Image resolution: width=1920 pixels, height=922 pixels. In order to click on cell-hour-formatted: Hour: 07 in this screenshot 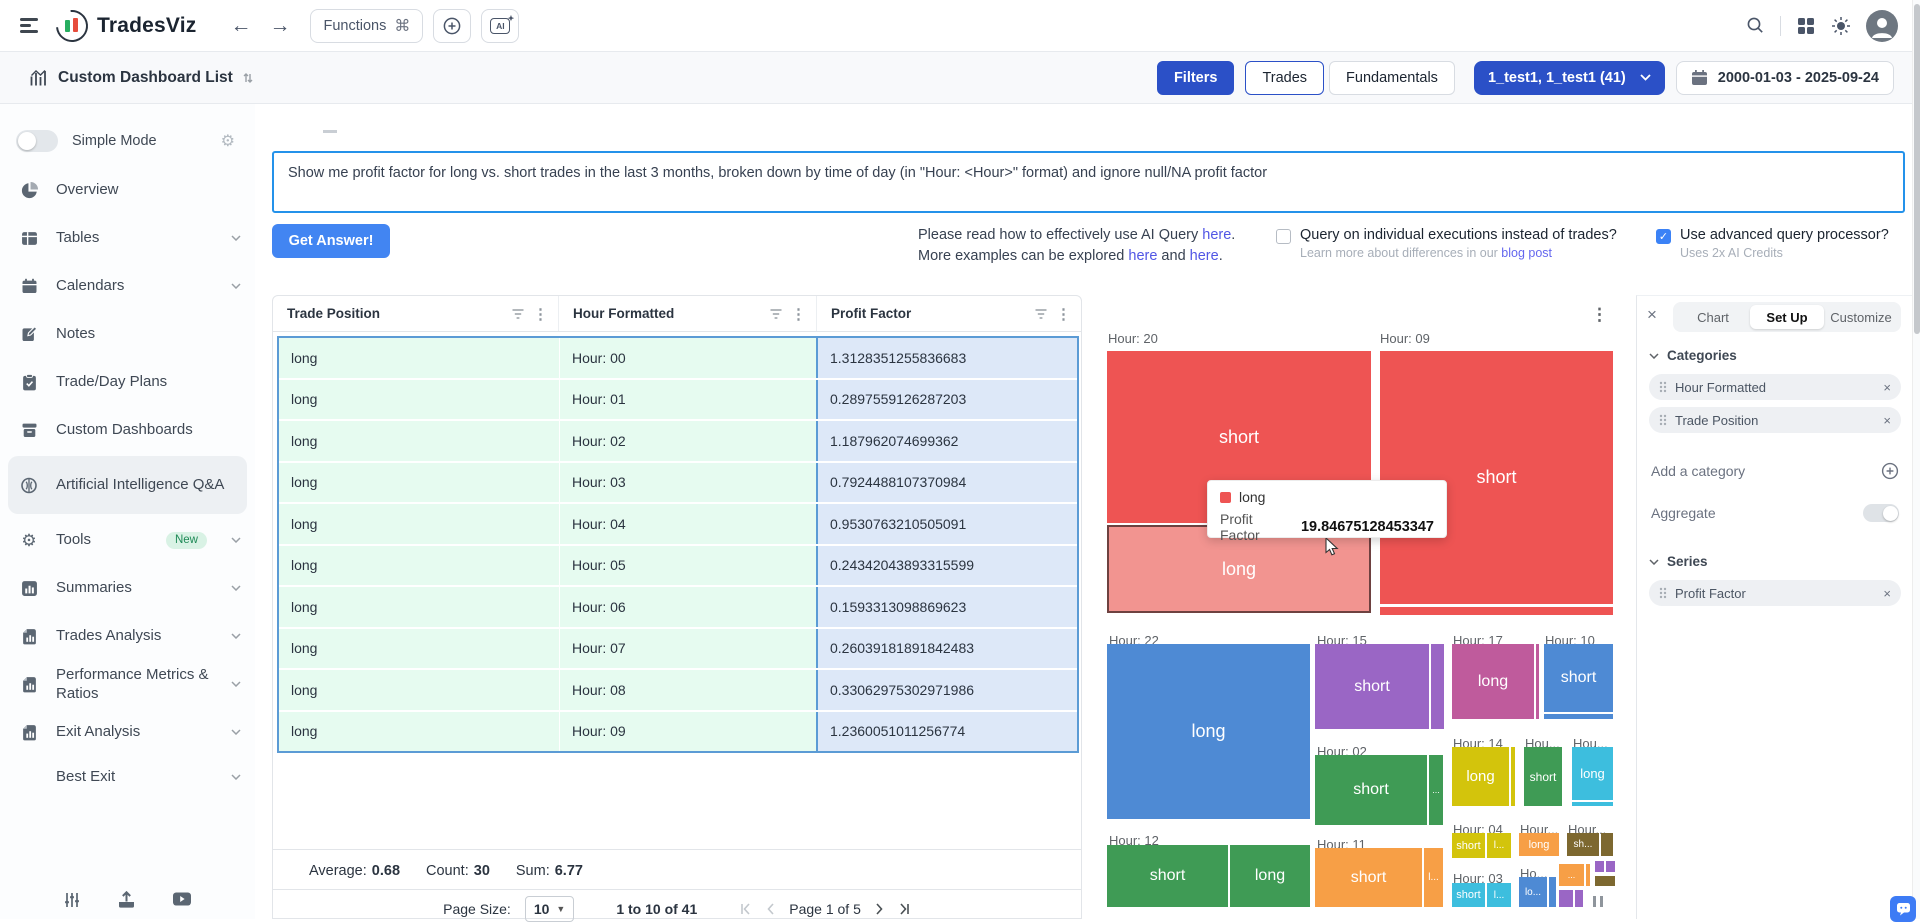, I will do `click(688, 648)`.